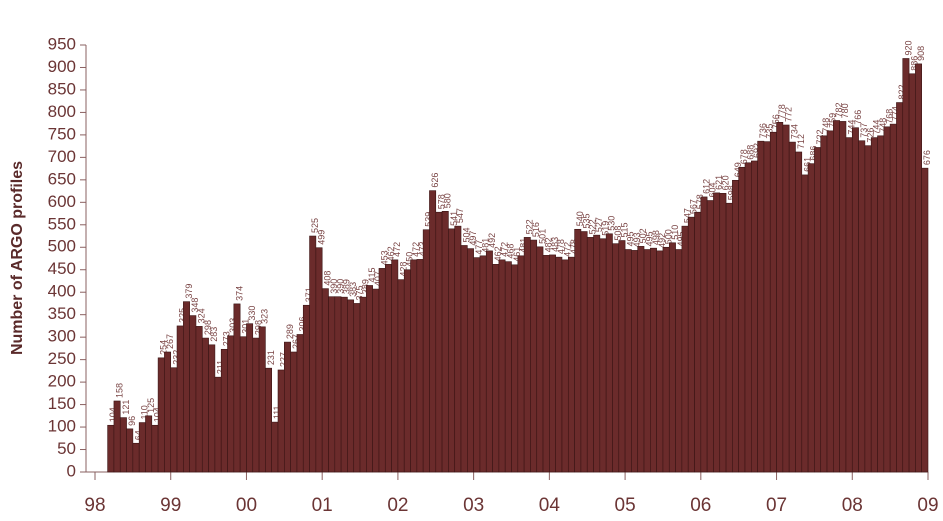 This screenshot has width=943, height=521. What do you see at coordinates (732, 192) in the screenshot?
I see `value-label: 598` at bounding box center [732, 192].